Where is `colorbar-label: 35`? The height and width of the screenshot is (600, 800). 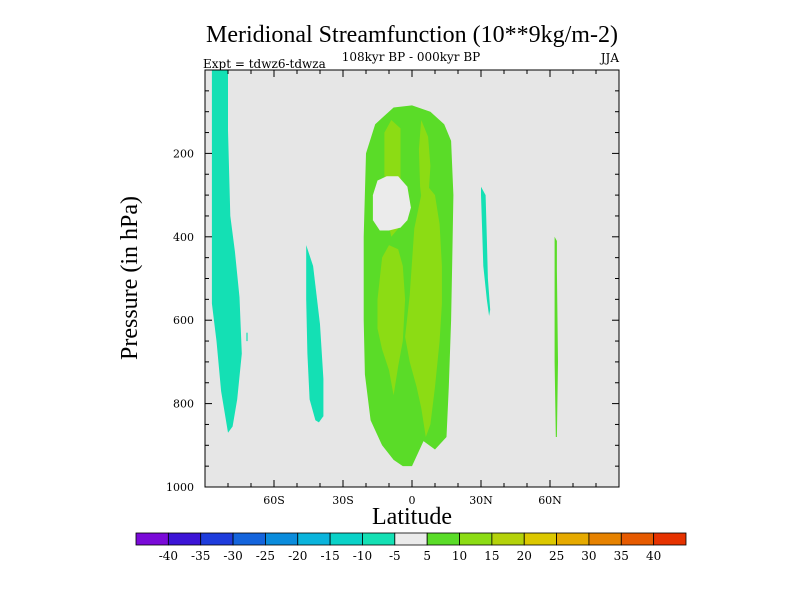
colorbar-label: 35 is located at coordinates (621, 556).